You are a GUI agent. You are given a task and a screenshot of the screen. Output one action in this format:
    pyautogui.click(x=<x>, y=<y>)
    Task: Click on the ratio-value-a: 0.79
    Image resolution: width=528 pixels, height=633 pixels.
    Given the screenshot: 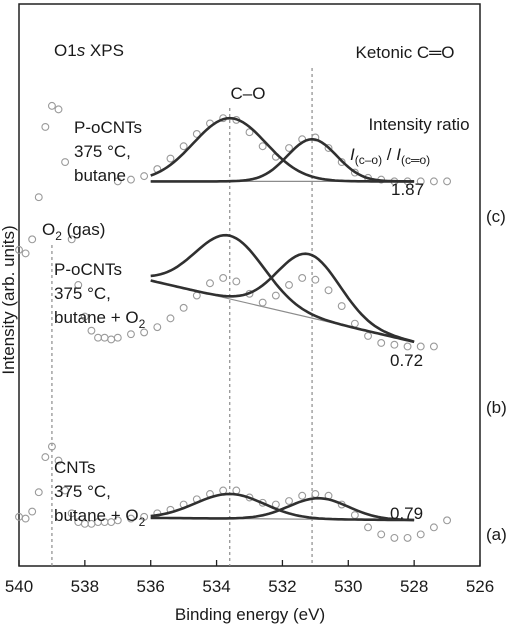 What is the action you would take?
    pyautogui.click(x=406, y=513)
    